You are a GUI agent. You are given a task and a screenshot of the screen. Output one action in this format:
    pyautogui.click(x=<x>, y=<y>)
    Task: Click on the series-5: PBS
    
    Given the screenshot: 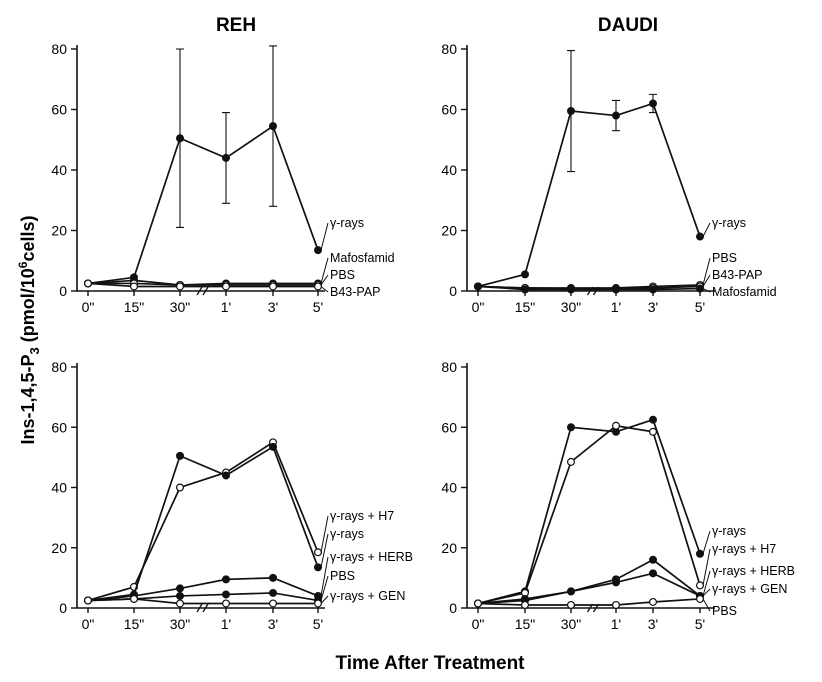 What is the action you would take?
    pyautogui.click(x=605, y=606)
    